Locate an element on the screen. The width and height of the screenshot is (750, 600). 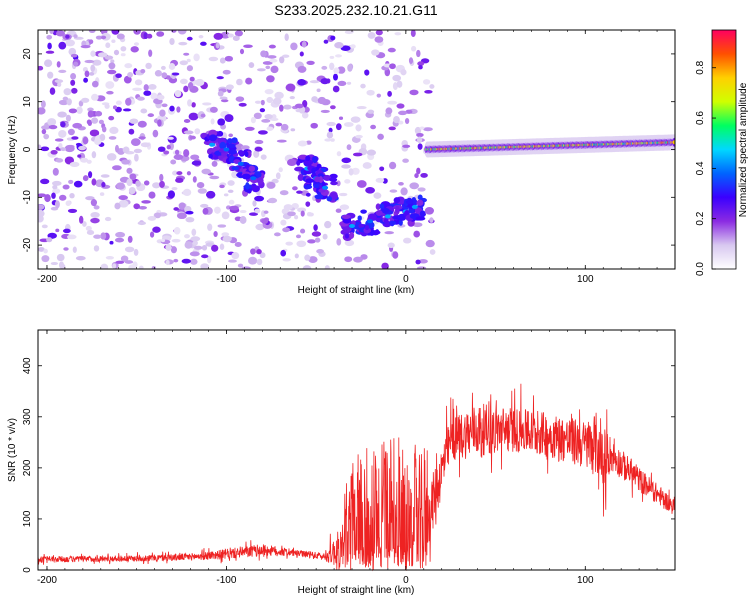
x-tick-label: -100 is located at coordinates (226, 279).